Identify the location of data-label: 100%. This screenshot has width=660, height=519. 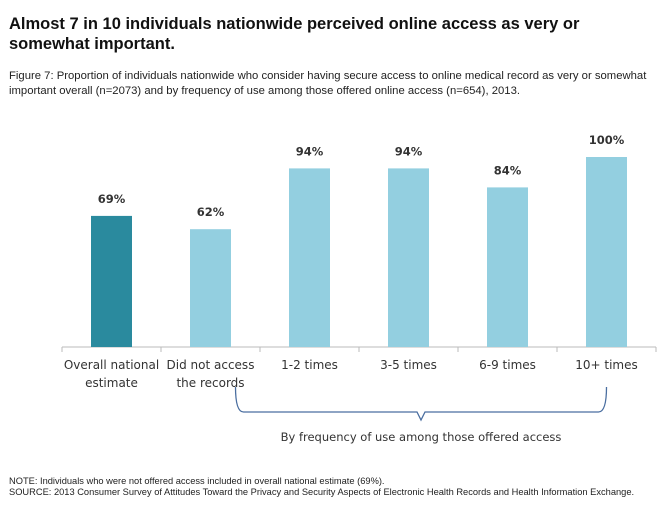
(607, 140).